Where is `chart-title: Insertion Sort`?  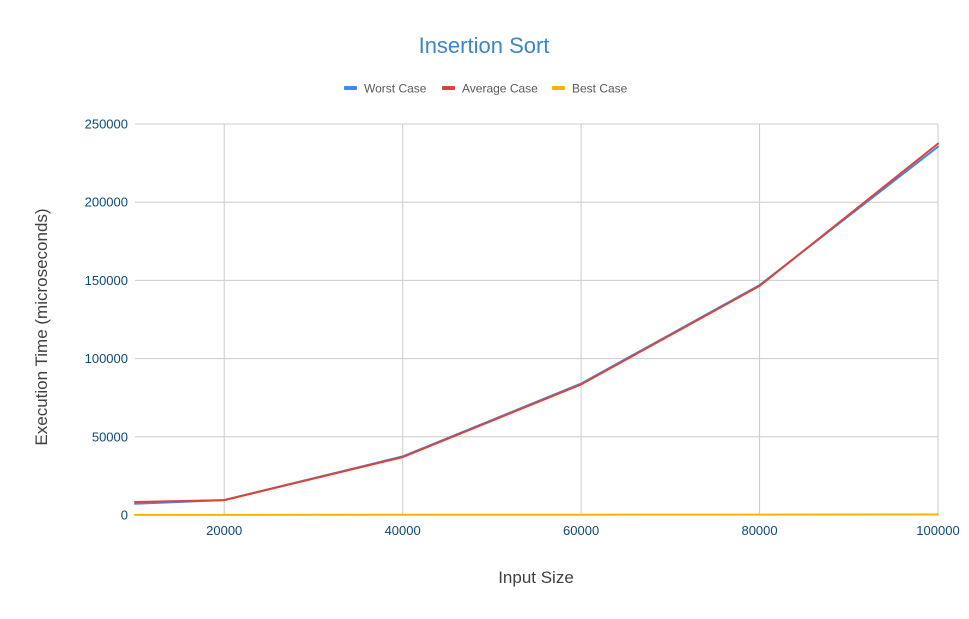 chart-title: Insertion Sort is located at coordinates (484, 45).